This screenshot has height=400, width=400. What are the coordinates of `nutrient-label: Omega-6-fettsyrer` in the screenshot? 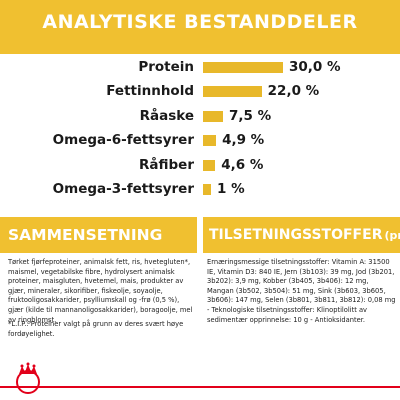 It's located at (123, 140).